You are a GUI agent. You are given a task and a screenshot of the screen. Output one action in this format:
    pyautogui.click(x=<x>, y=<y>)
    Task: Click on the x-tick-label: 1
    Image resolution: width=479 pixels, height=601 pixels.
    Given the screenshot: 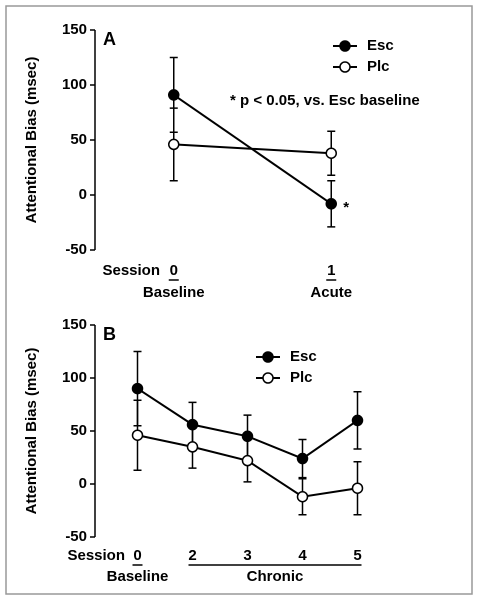 What is the action you would take?
    pyautogui.click(x=331, y=270)
    